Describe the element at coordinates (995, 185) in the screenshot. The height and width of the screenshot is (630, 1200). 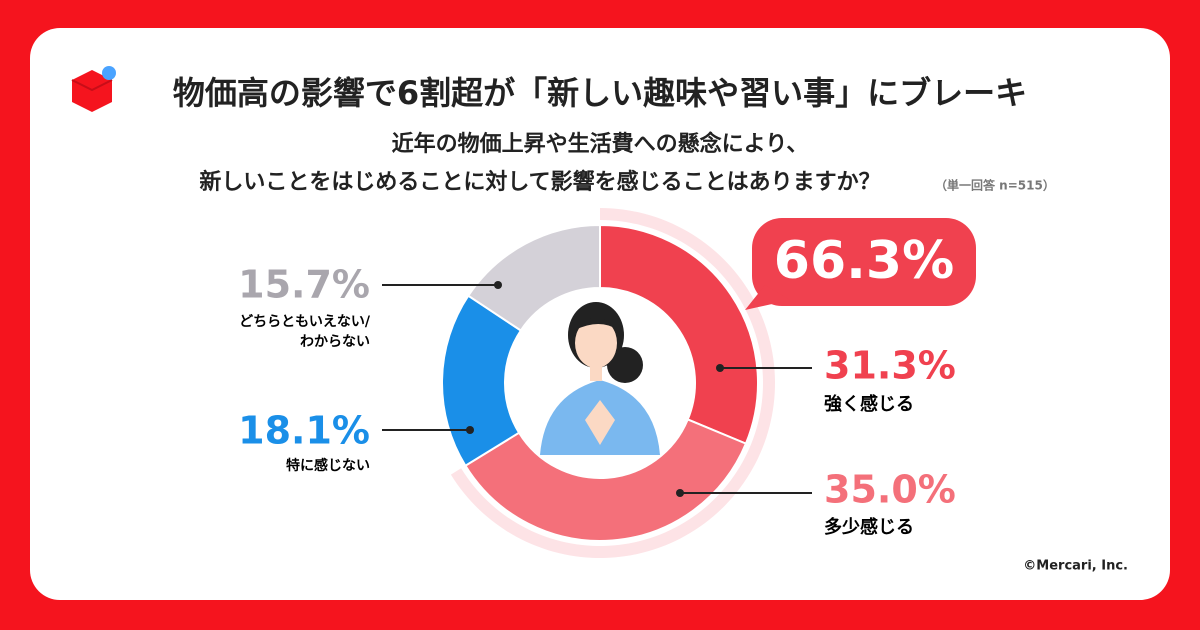
I see `note: （単一回答 n=515）` at that location.